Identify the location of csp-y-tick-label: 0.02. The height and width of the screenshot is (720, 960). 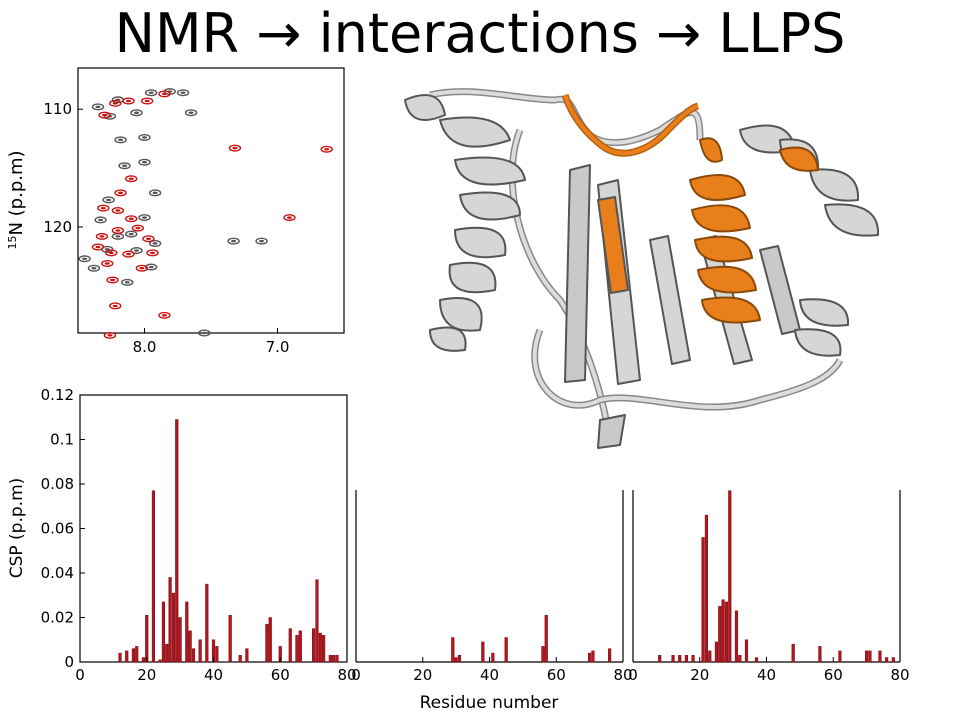
(57, 618).